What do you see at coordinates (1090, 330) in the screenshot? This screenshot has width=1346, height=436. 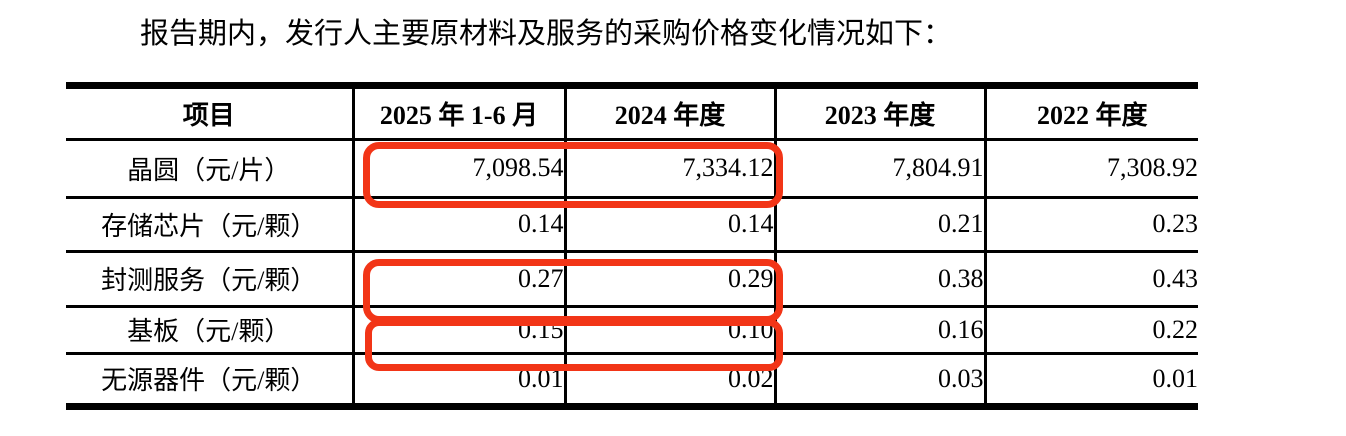 I see `cell-value: 0.22` at bounding box center [1090, 330].